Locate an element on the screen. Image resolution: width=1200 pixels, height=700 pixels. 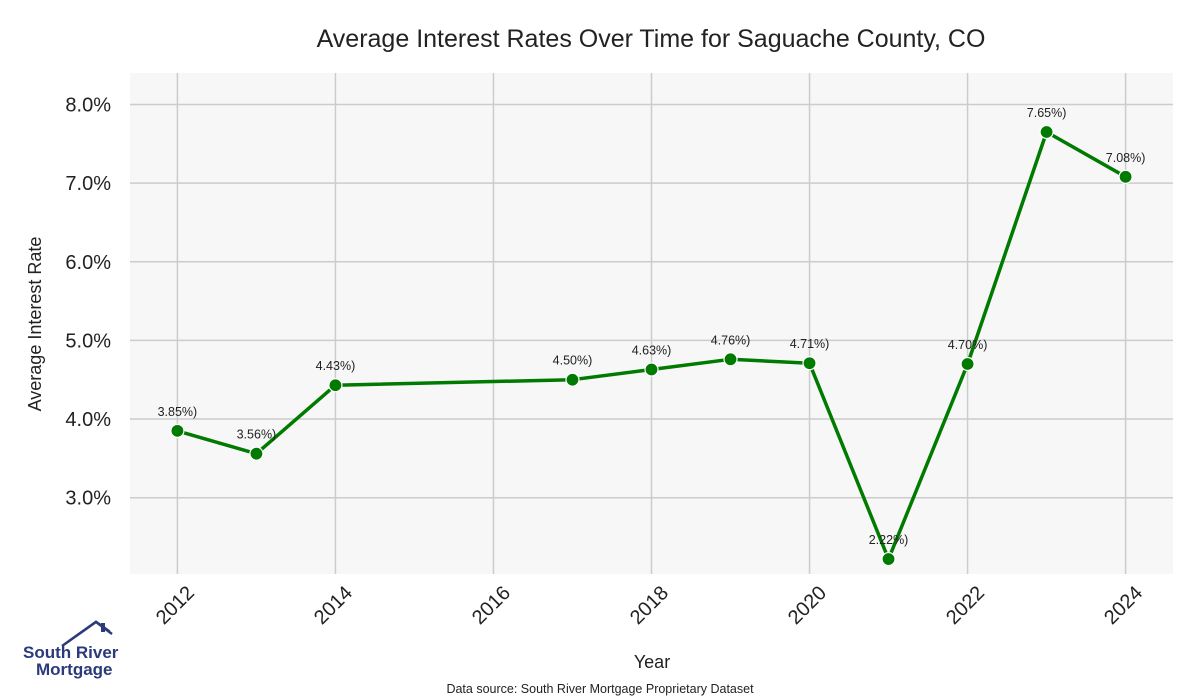
y-tick-label: 7.0% is located at coordinates (88, 184).